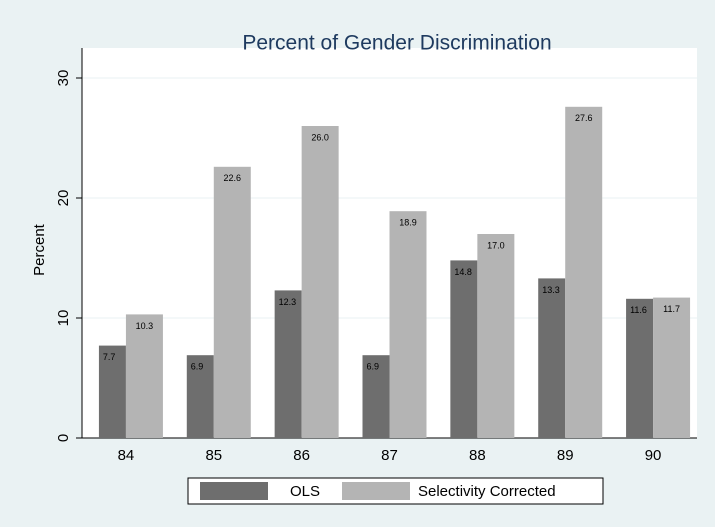 The height and width of the screenshot is (527, 715). What do you see at coordinates (477, 455) in the screenshot?
I see `x-tick-label: 88` at bounding box center [477, 455].